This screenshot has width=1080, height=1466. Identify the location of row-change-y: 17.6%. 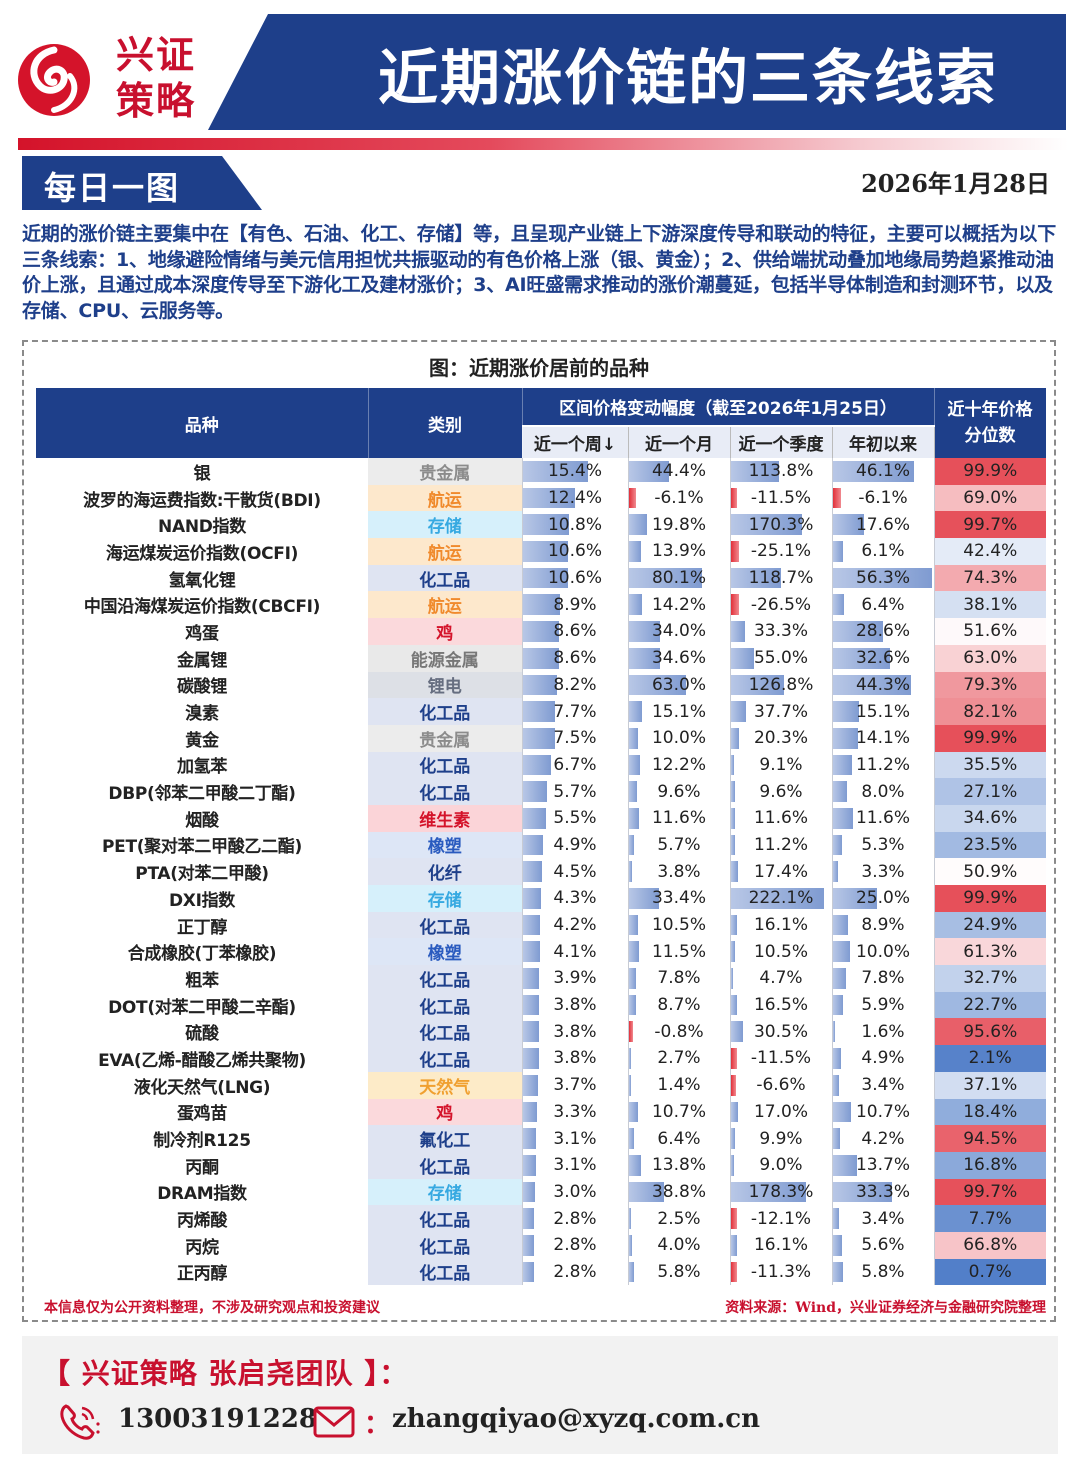
(882, 525).